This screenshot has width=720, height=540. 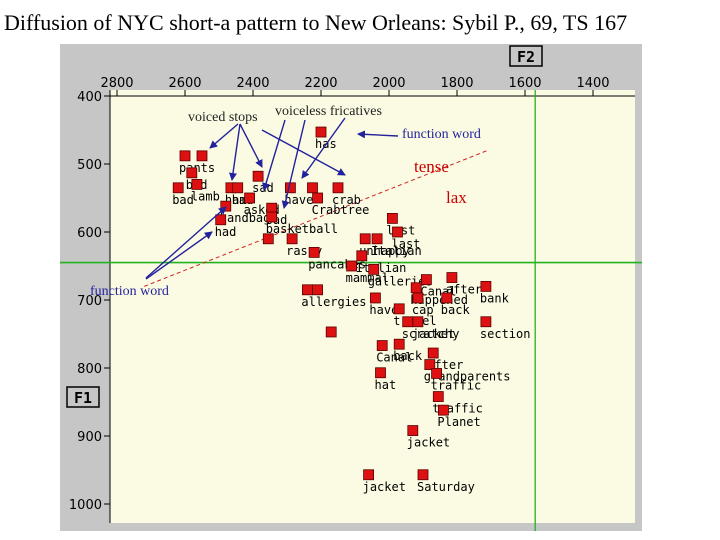 I want to click on data-point-label: Italian, so click(x=396, y=251).